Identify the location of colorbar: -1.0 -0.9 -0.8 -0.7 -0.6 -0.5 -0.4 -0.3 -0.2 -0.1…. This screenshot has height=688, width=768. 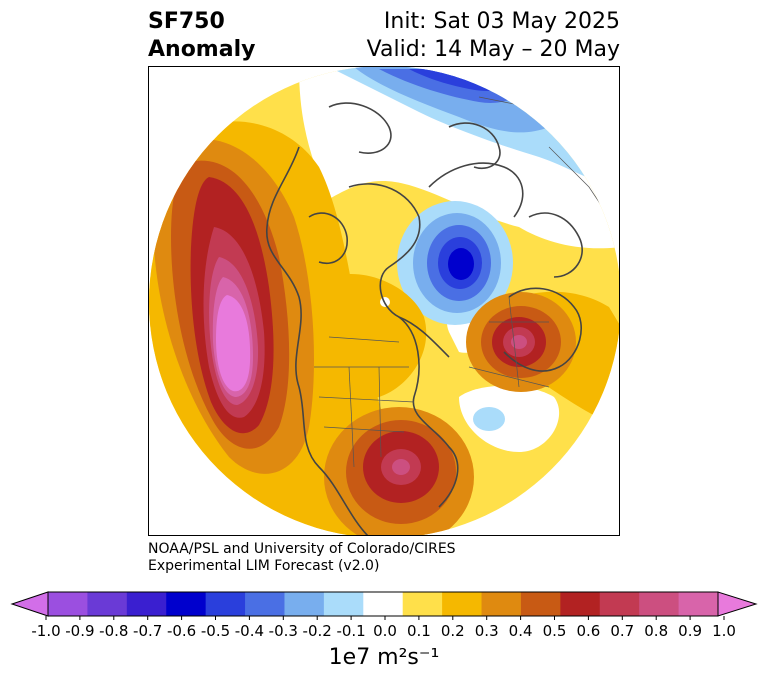
(384, 615).